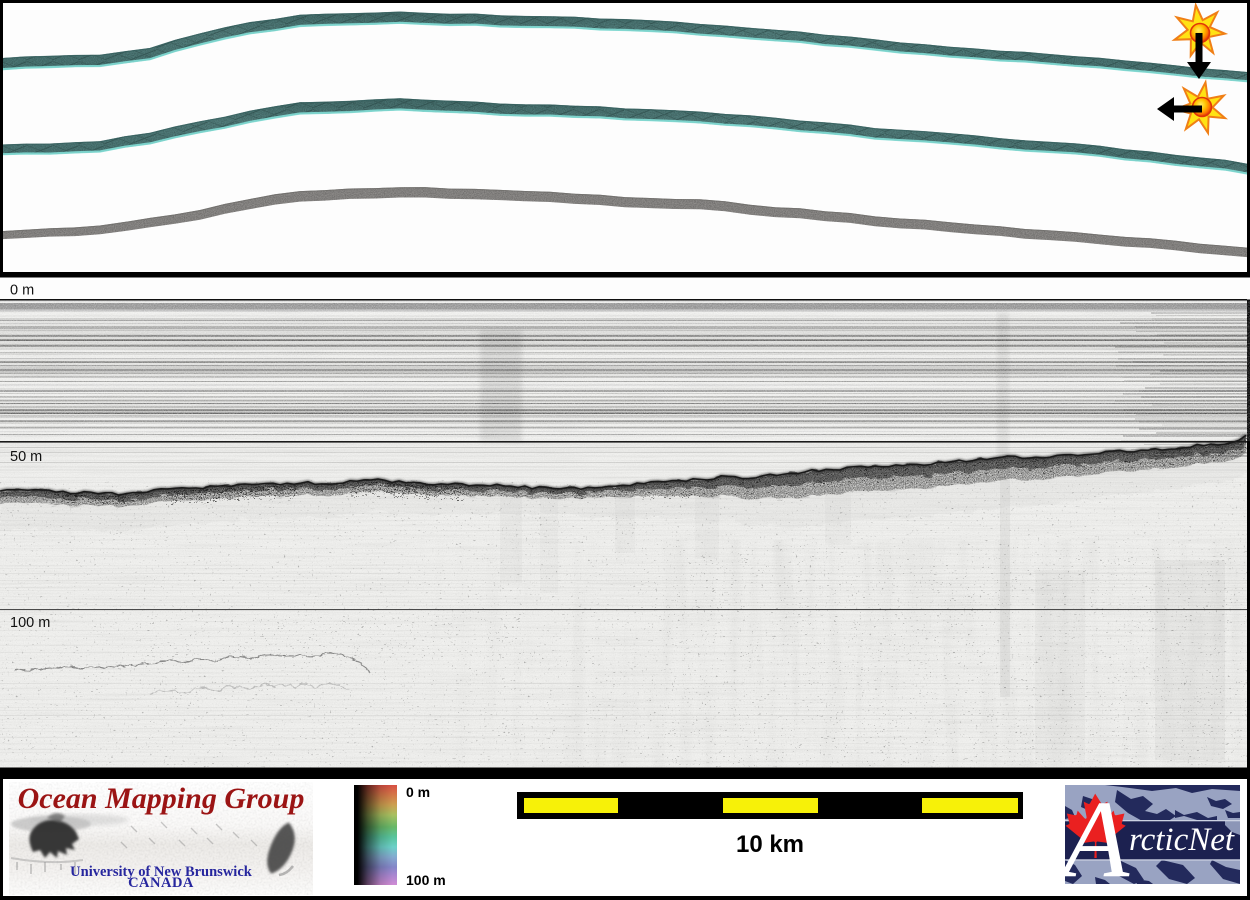  I want to click on svg-text: 50 m, so click(26, 457).